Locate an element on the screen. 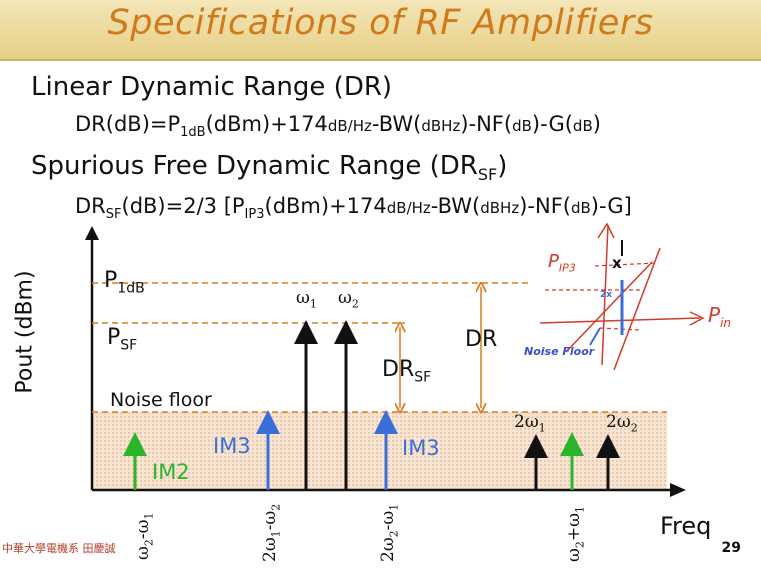 This screenshot has width=761, height=568. page-number: 29 is located at coordinates (731, 548).